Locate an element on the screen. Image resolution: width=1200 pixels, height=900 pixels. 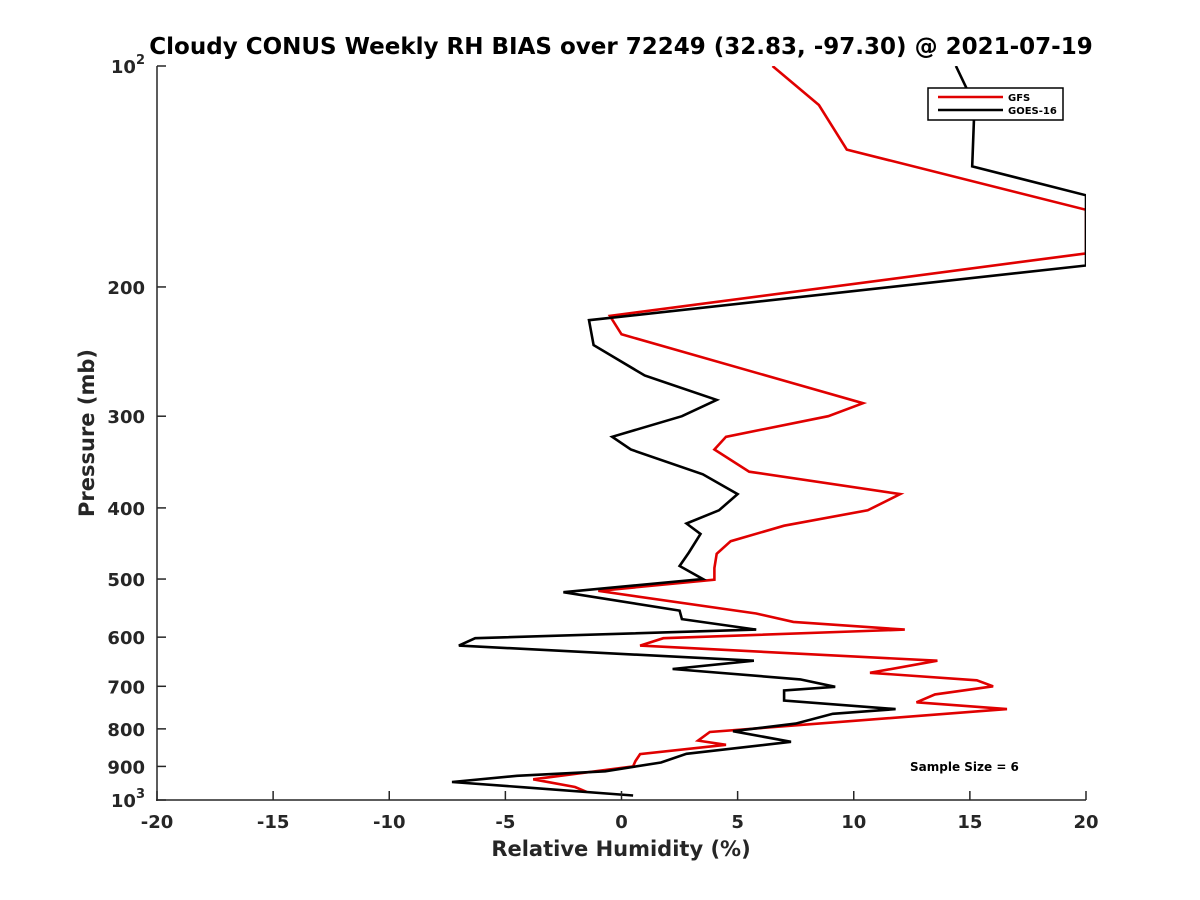
x-tick-label: 20 is located at coordinates (1085, 822).